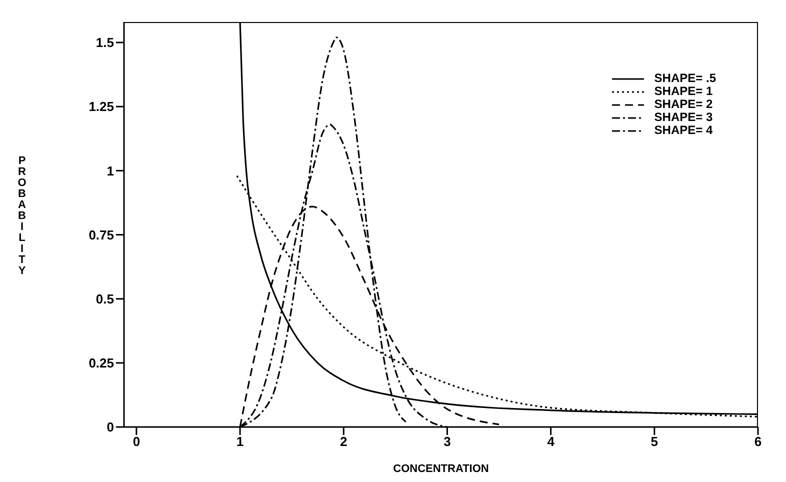 The width and height of the screenshot is (786, 482). Describe the element at coordinates (105, 298) in the screenshot. I see `y-tick-label: 0.5` at that location.